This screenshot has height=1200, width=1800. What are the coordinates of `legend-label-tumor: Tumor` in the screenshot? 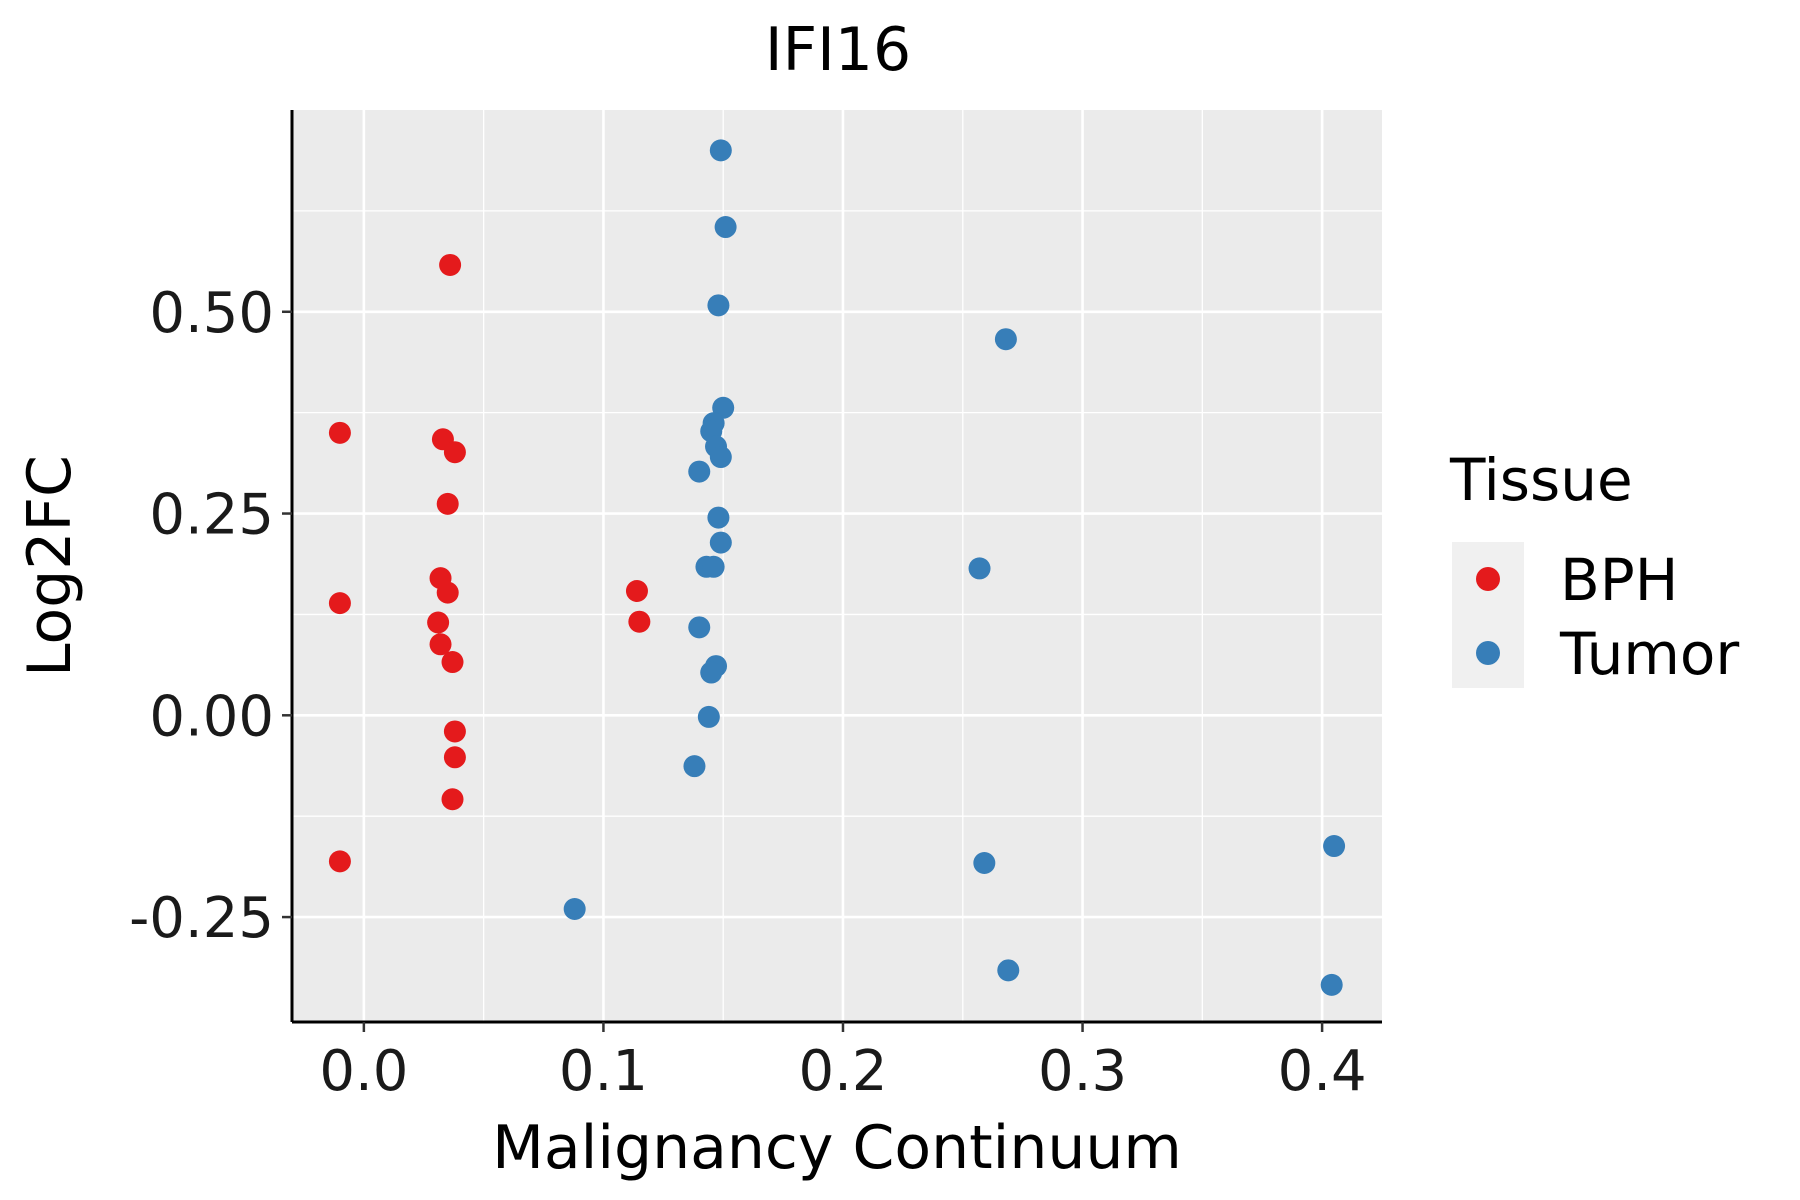 It's located at (1649, 654).